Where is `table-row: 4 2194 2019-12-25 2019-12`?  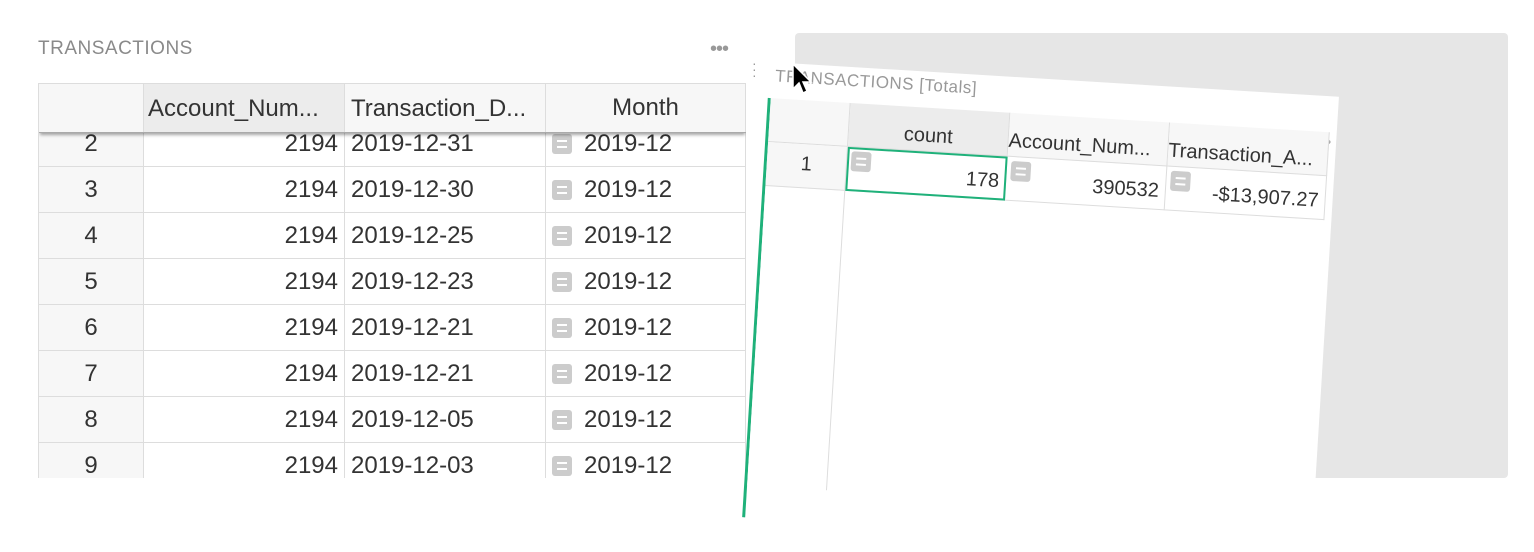
table-row: 4 2194 2019-12-25 2019-12 is located at coordinates (392, 236).